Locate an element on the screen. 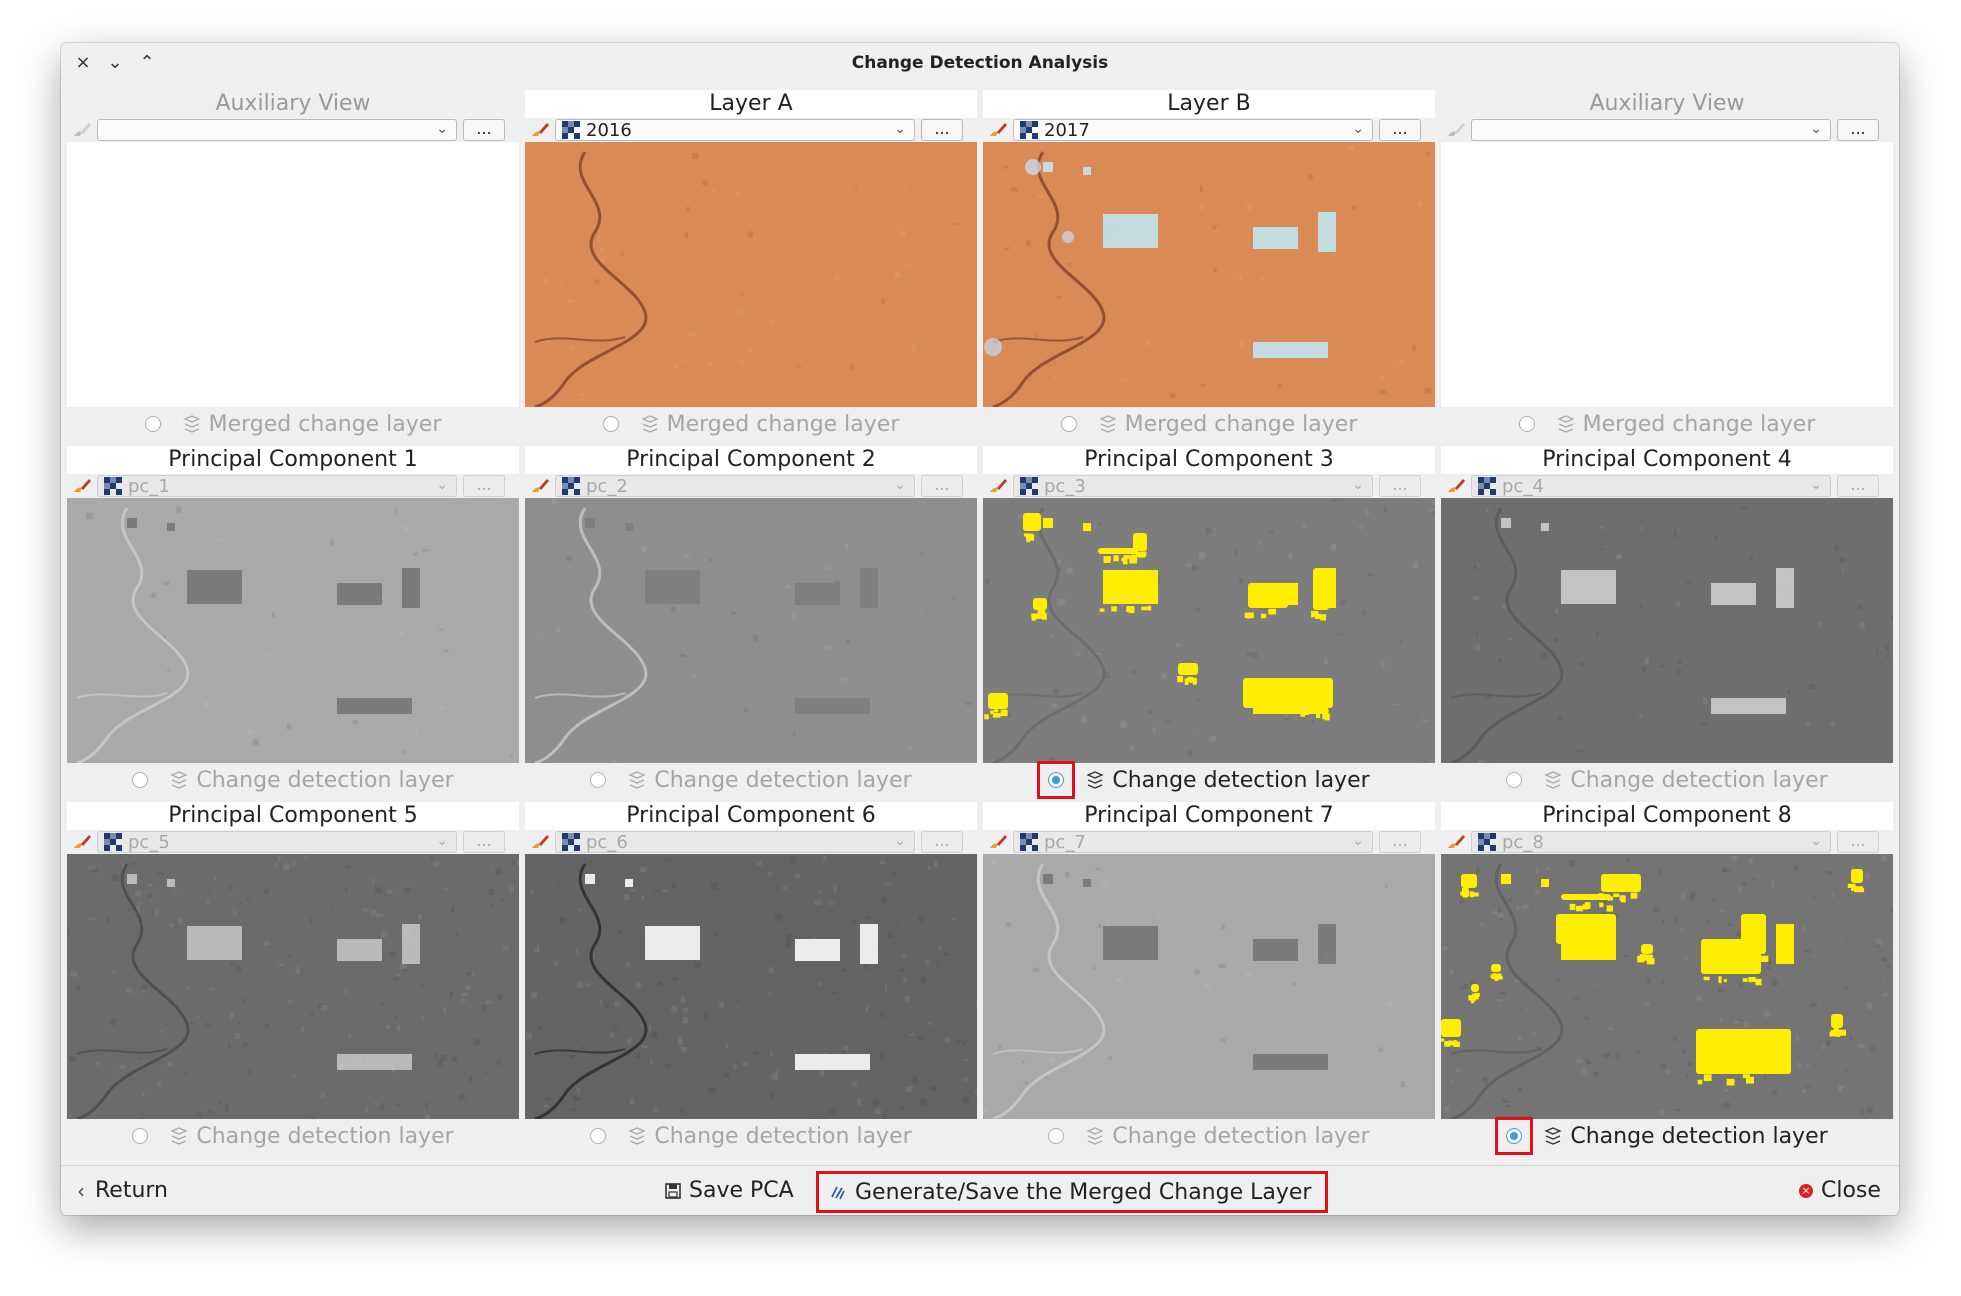 The image size is (1961, 1296). layer-combo: pc_6 ⌄ is located at coordinates (735, 842).